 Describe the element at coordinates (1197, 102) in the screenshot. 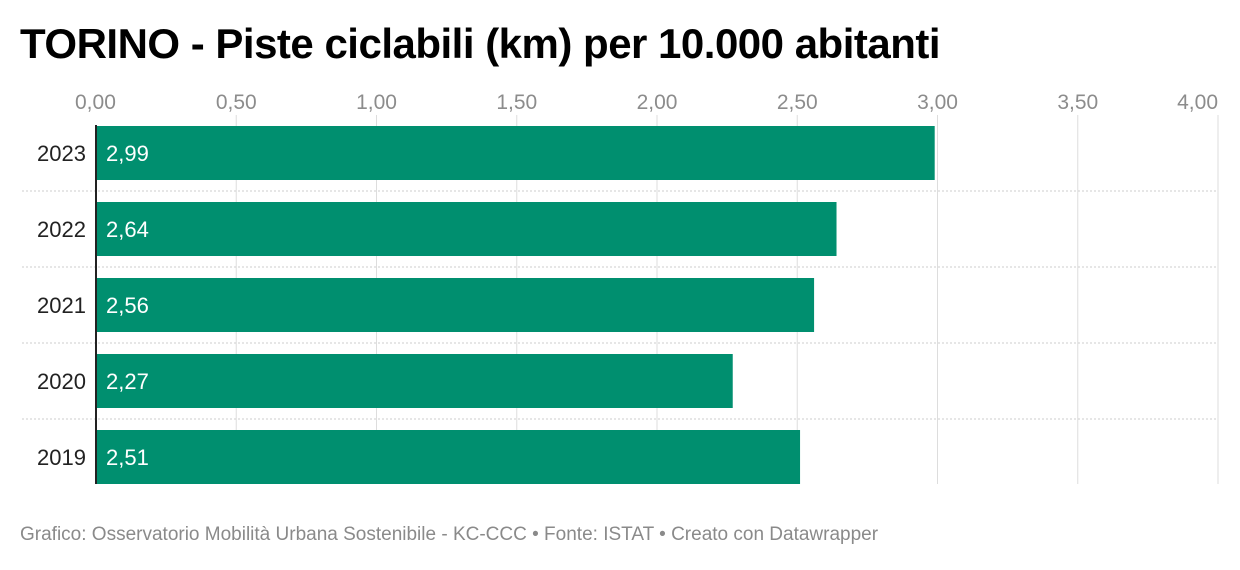

I see `x-tick-label: 4,00` at that location.